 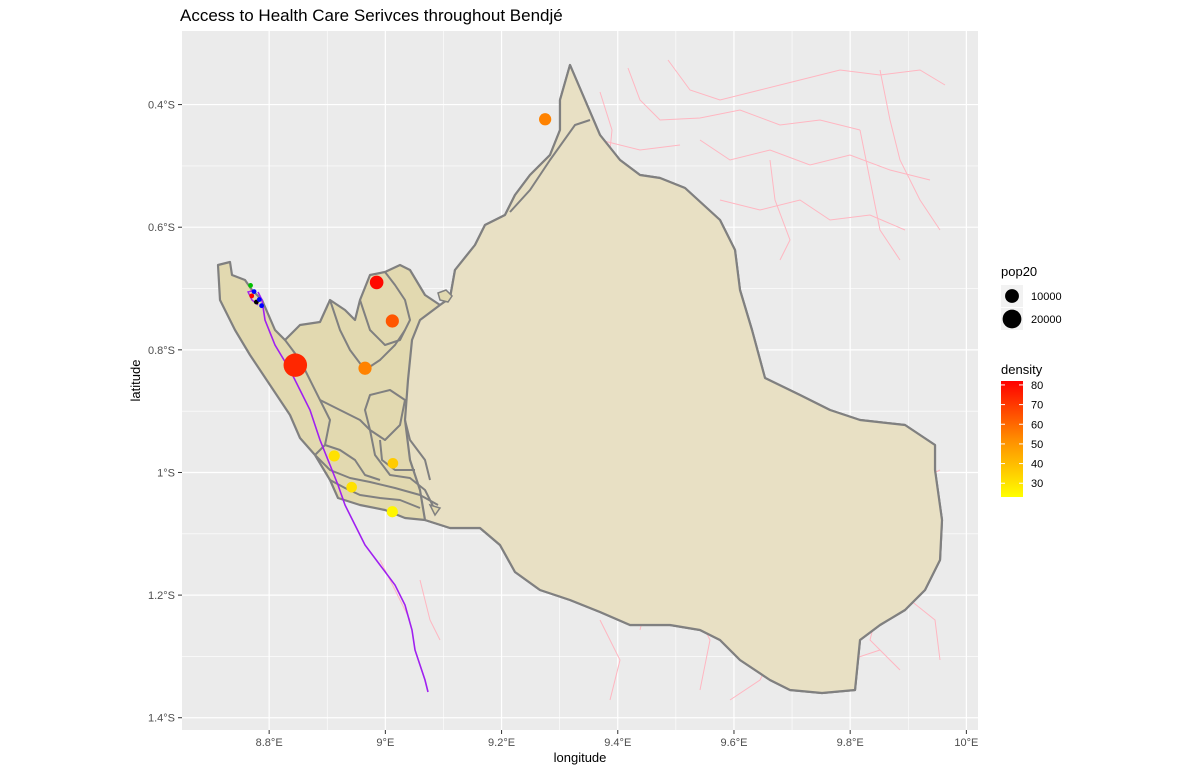 What do you see at coordinates (161, 719) in the screenshot?
I see `y-tick-label: 1.4°S` at bounding box center [161, 719].